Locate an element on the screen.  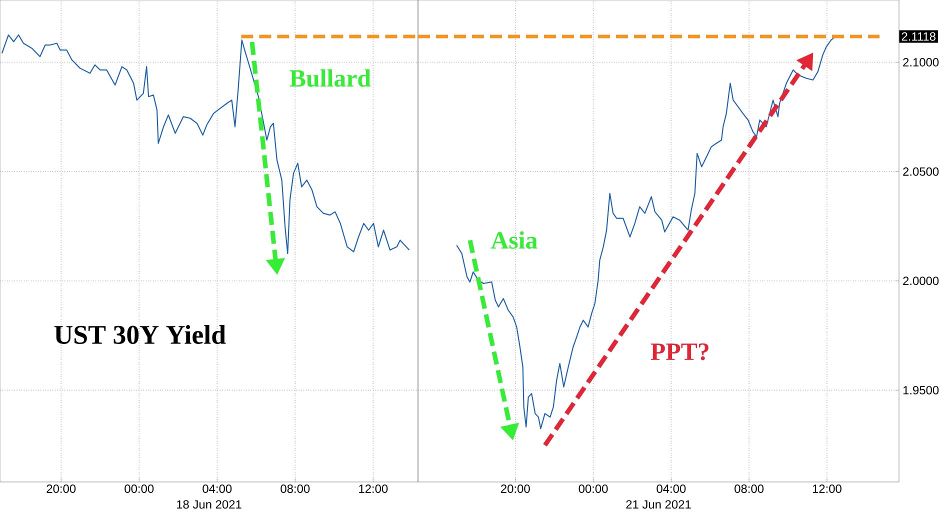
annotation: 2.1118 is located at coordinates (919, 36).